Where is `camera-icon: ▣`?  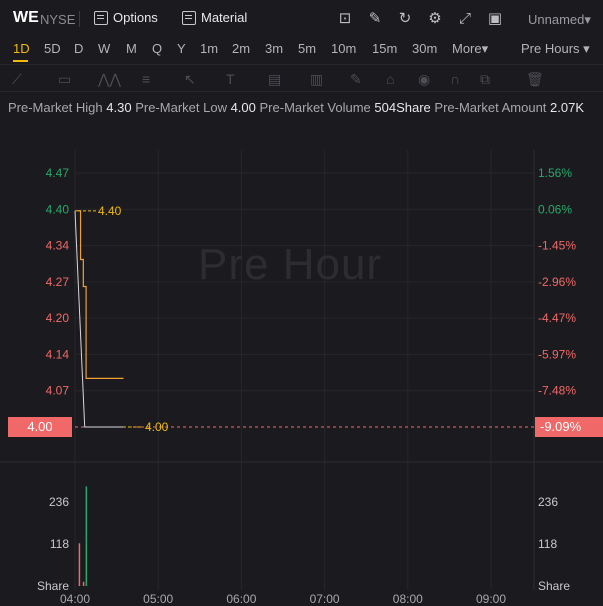 camera-icon: ▣ is located at coordinates (495, 18).